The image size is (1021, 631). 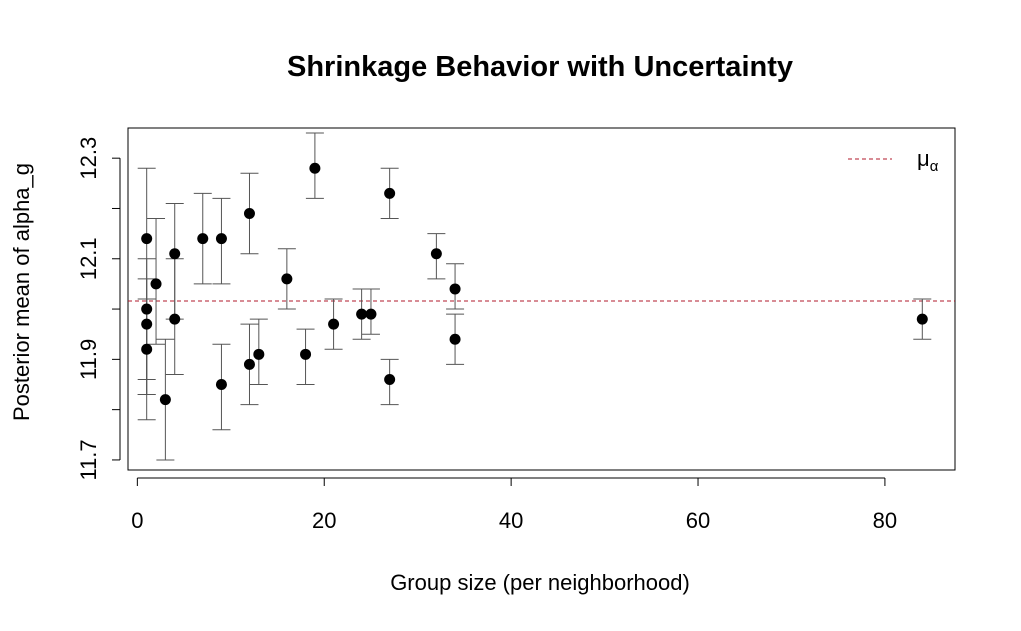 What do you see at coordinates (511, 520) in the screenshot?
I see `x-tick-label: 40` at bounding box center [511, 520].